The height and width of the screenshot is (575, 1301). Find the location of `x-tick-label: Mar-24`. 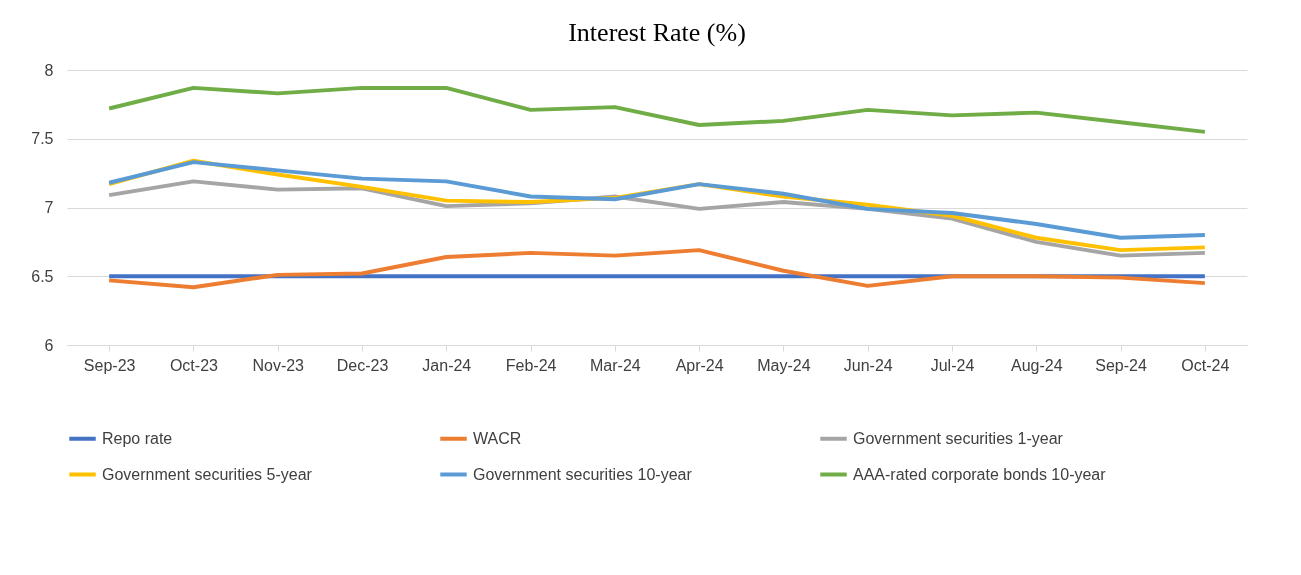

x-tick-label: Mar-24 is located at coordinates (615, 365).